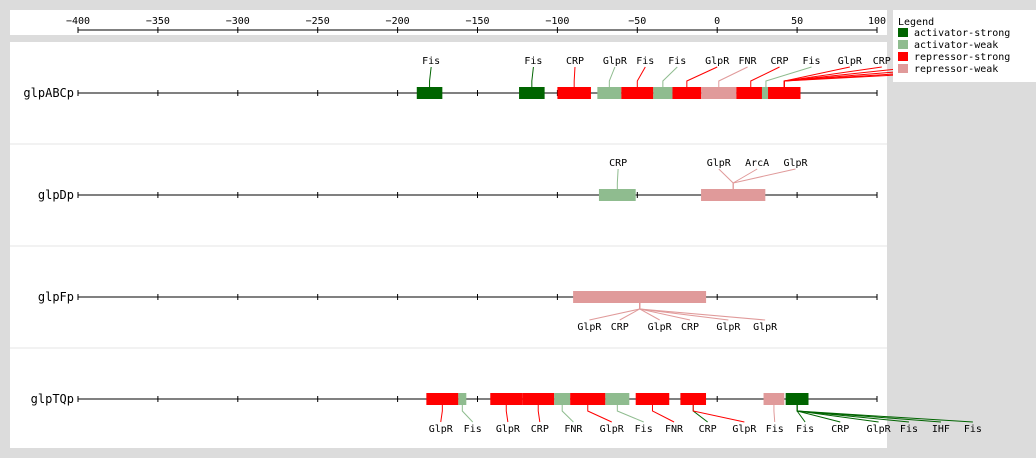  What do you see at coordinates (956, 45) in the screenshot?
I see `legend-item-label: activator-weak` at bounding box center [956, 45].